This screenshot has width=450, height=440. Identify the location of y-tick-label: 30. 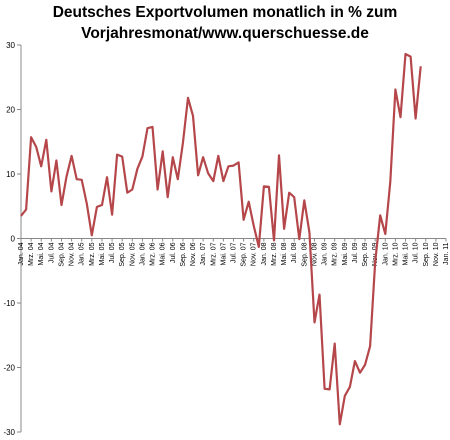
(10, 45).